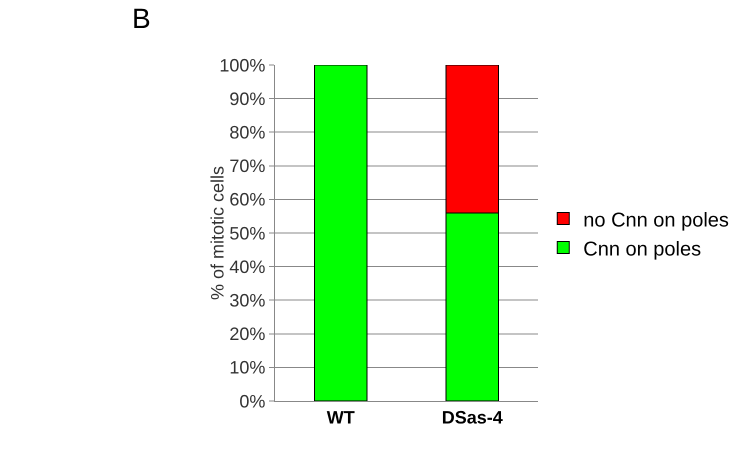  I want to click on y-tick-label: 20%, so click(247, 334).